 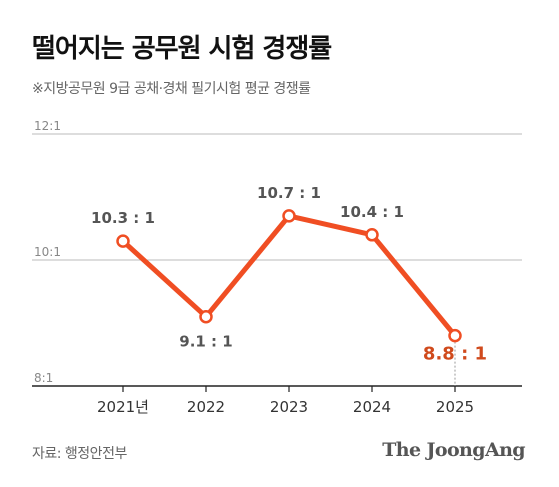 I want to click on brand-logo: The JoongAng, so click(x=453, y=450).